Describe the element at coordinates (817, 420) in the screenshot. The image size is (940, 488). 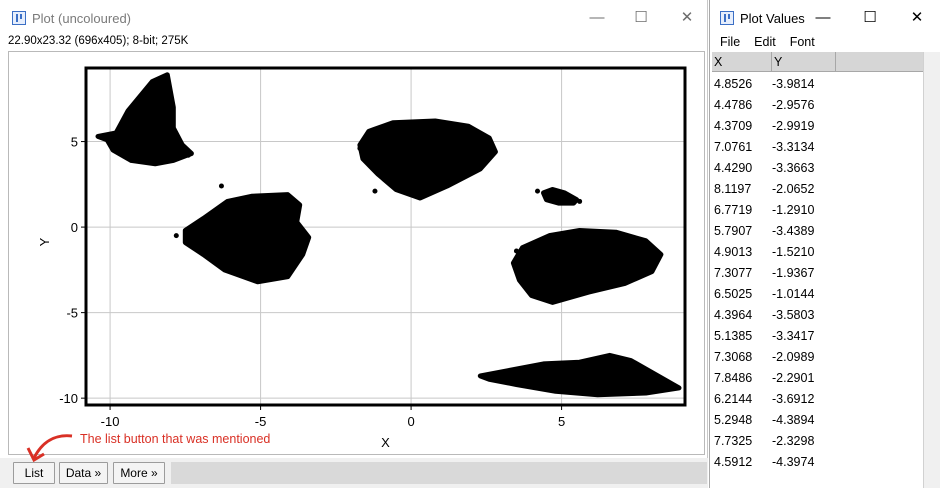
I see `table-row: 5.2948 -4.3894` at that location.